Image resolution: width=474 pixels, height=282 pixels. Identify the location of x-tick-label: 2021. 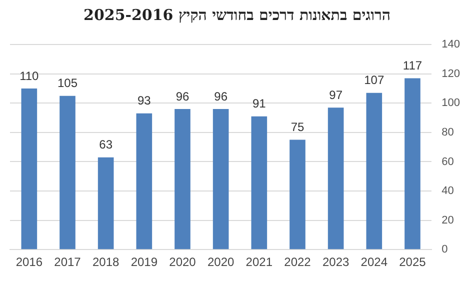
(259, 262).